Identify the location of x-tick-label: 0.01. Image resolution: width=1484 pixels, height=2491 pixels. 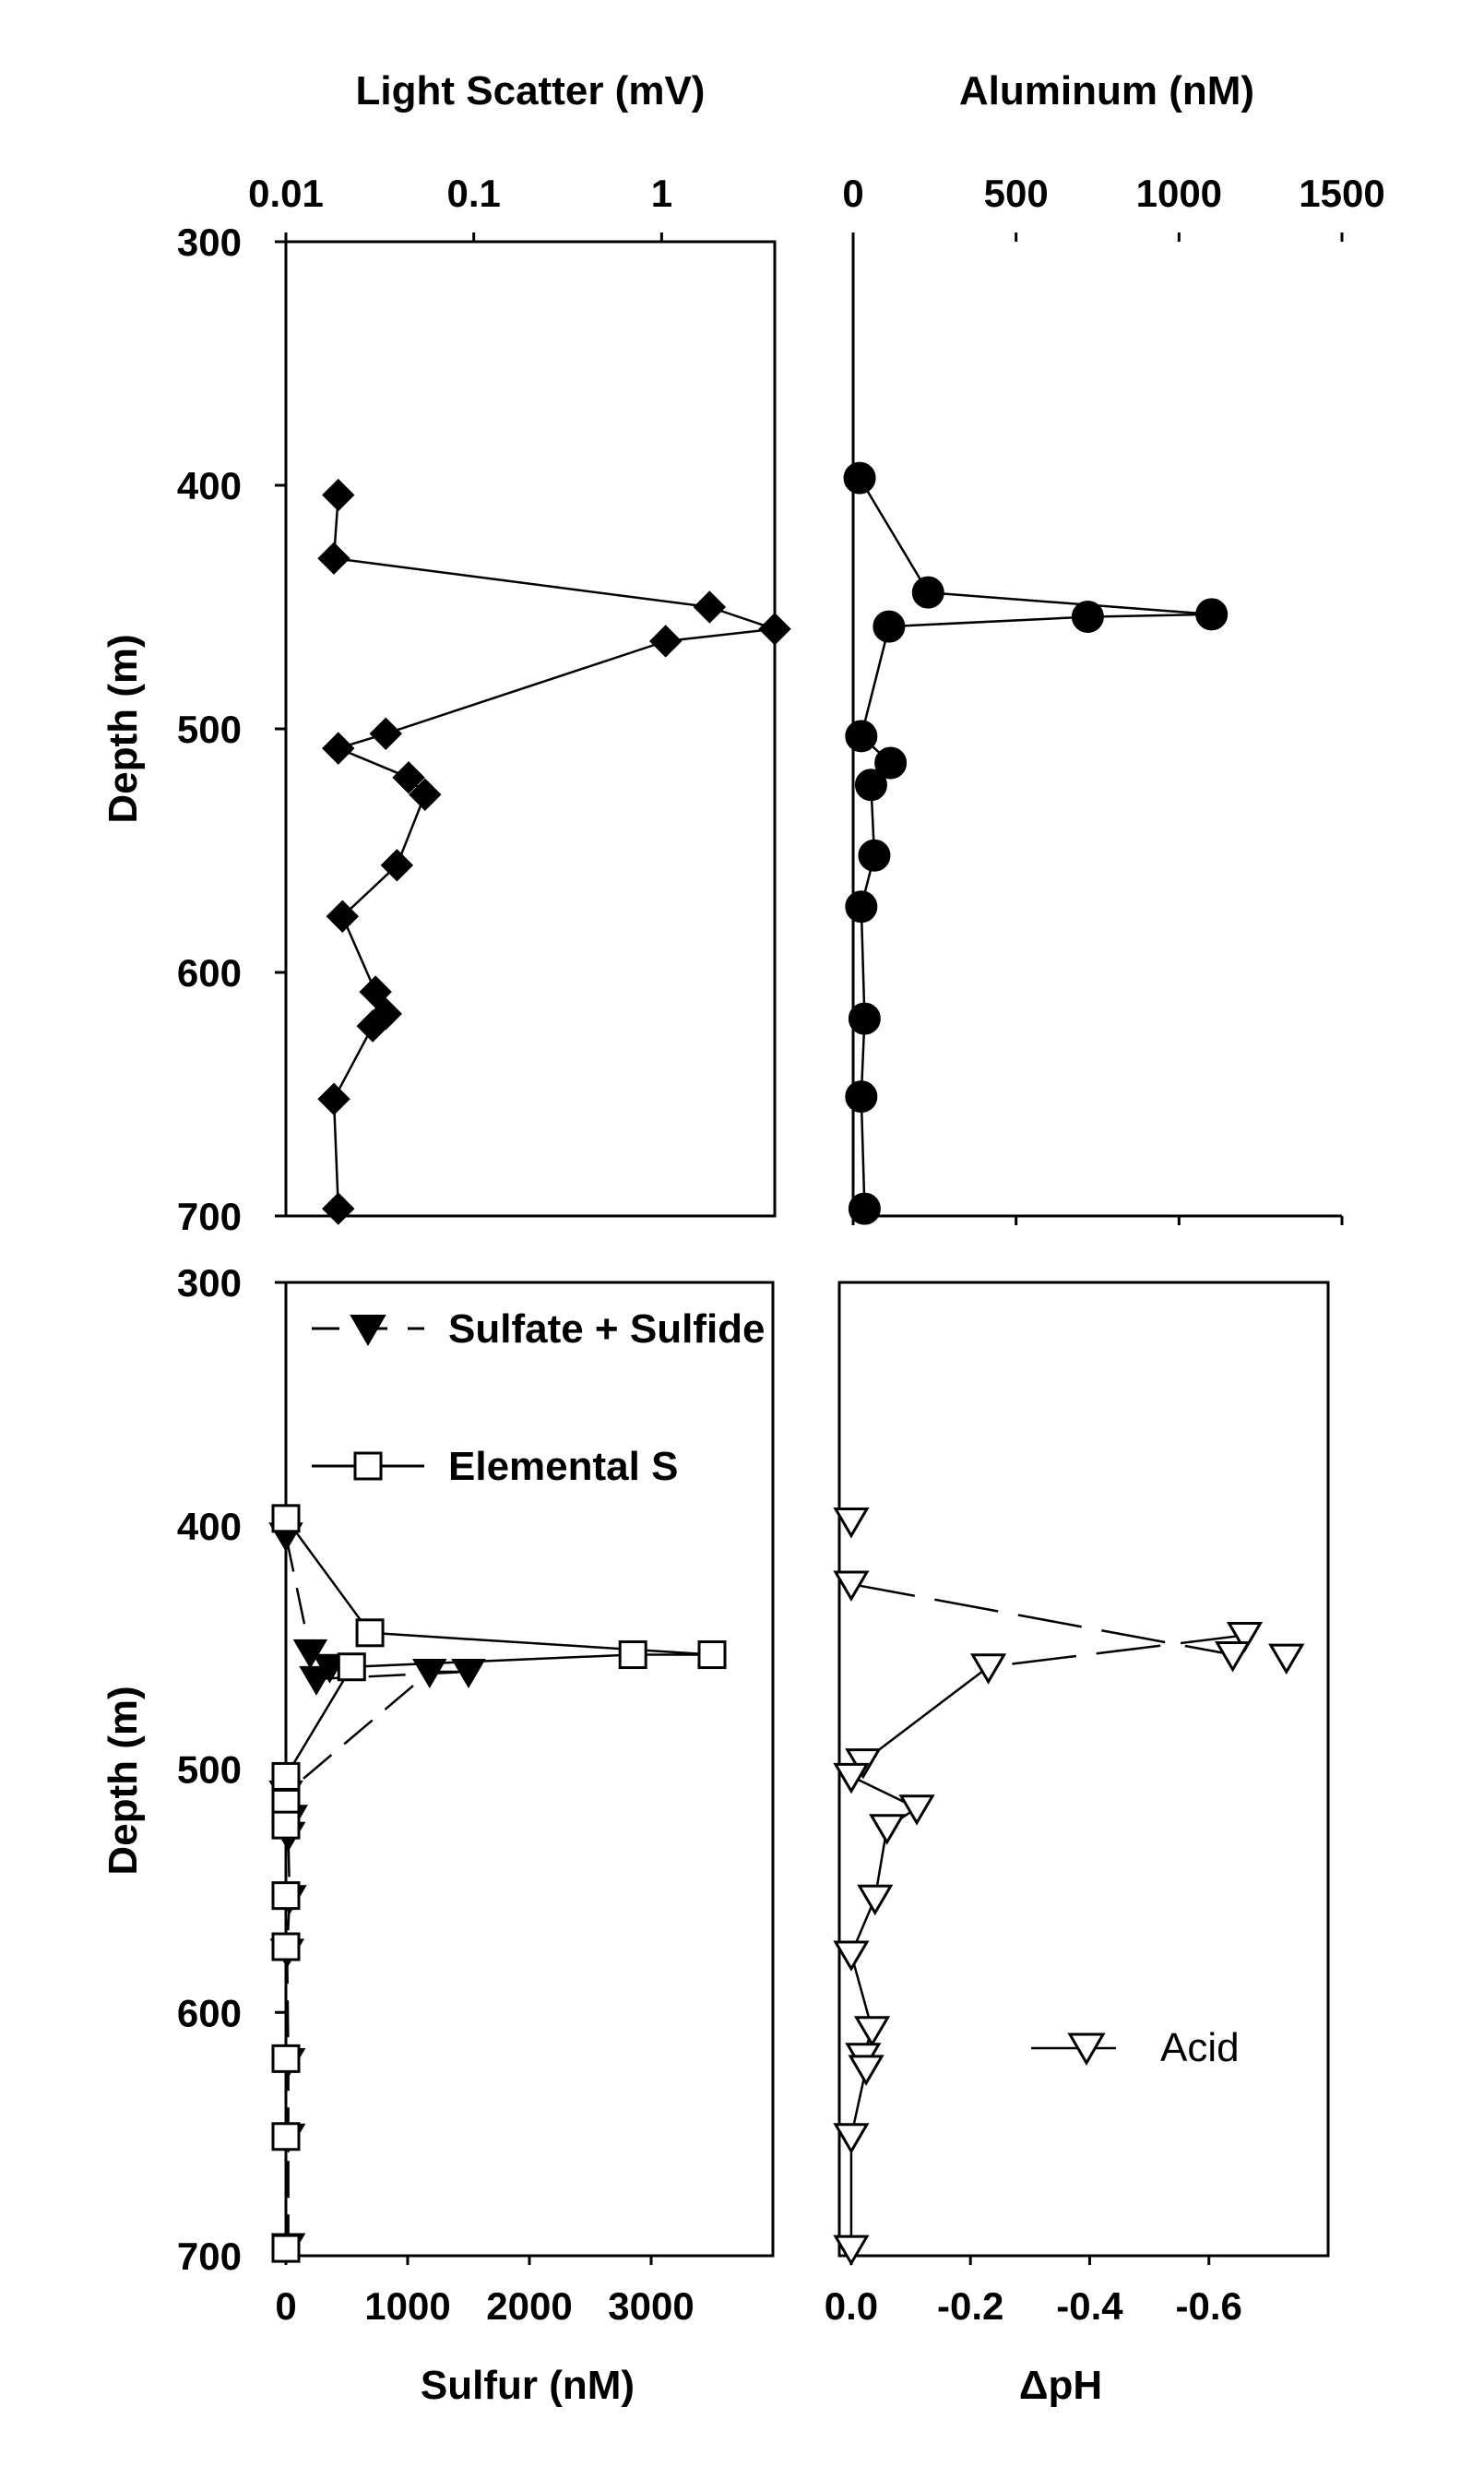
(286, 193).